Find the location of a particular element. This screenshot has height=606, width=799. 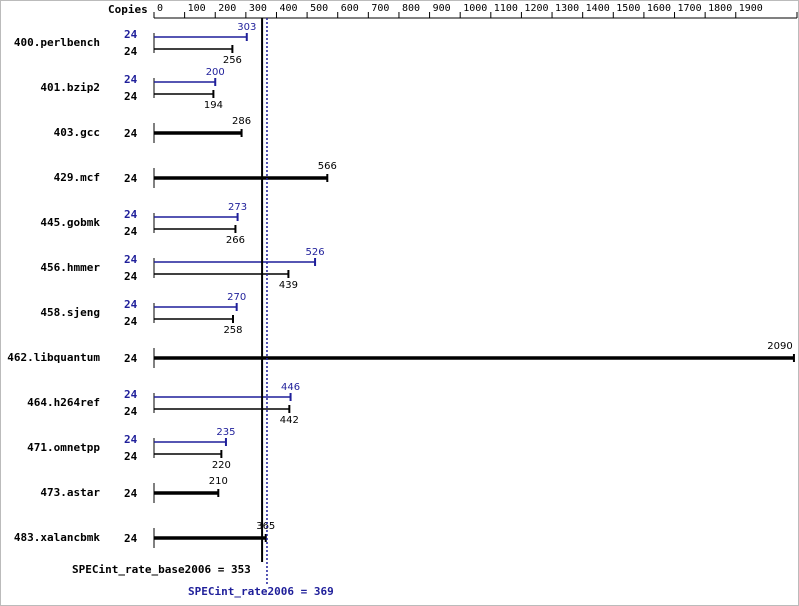

benchmark-name: 403.gcc is located at coordinates (77, 132).